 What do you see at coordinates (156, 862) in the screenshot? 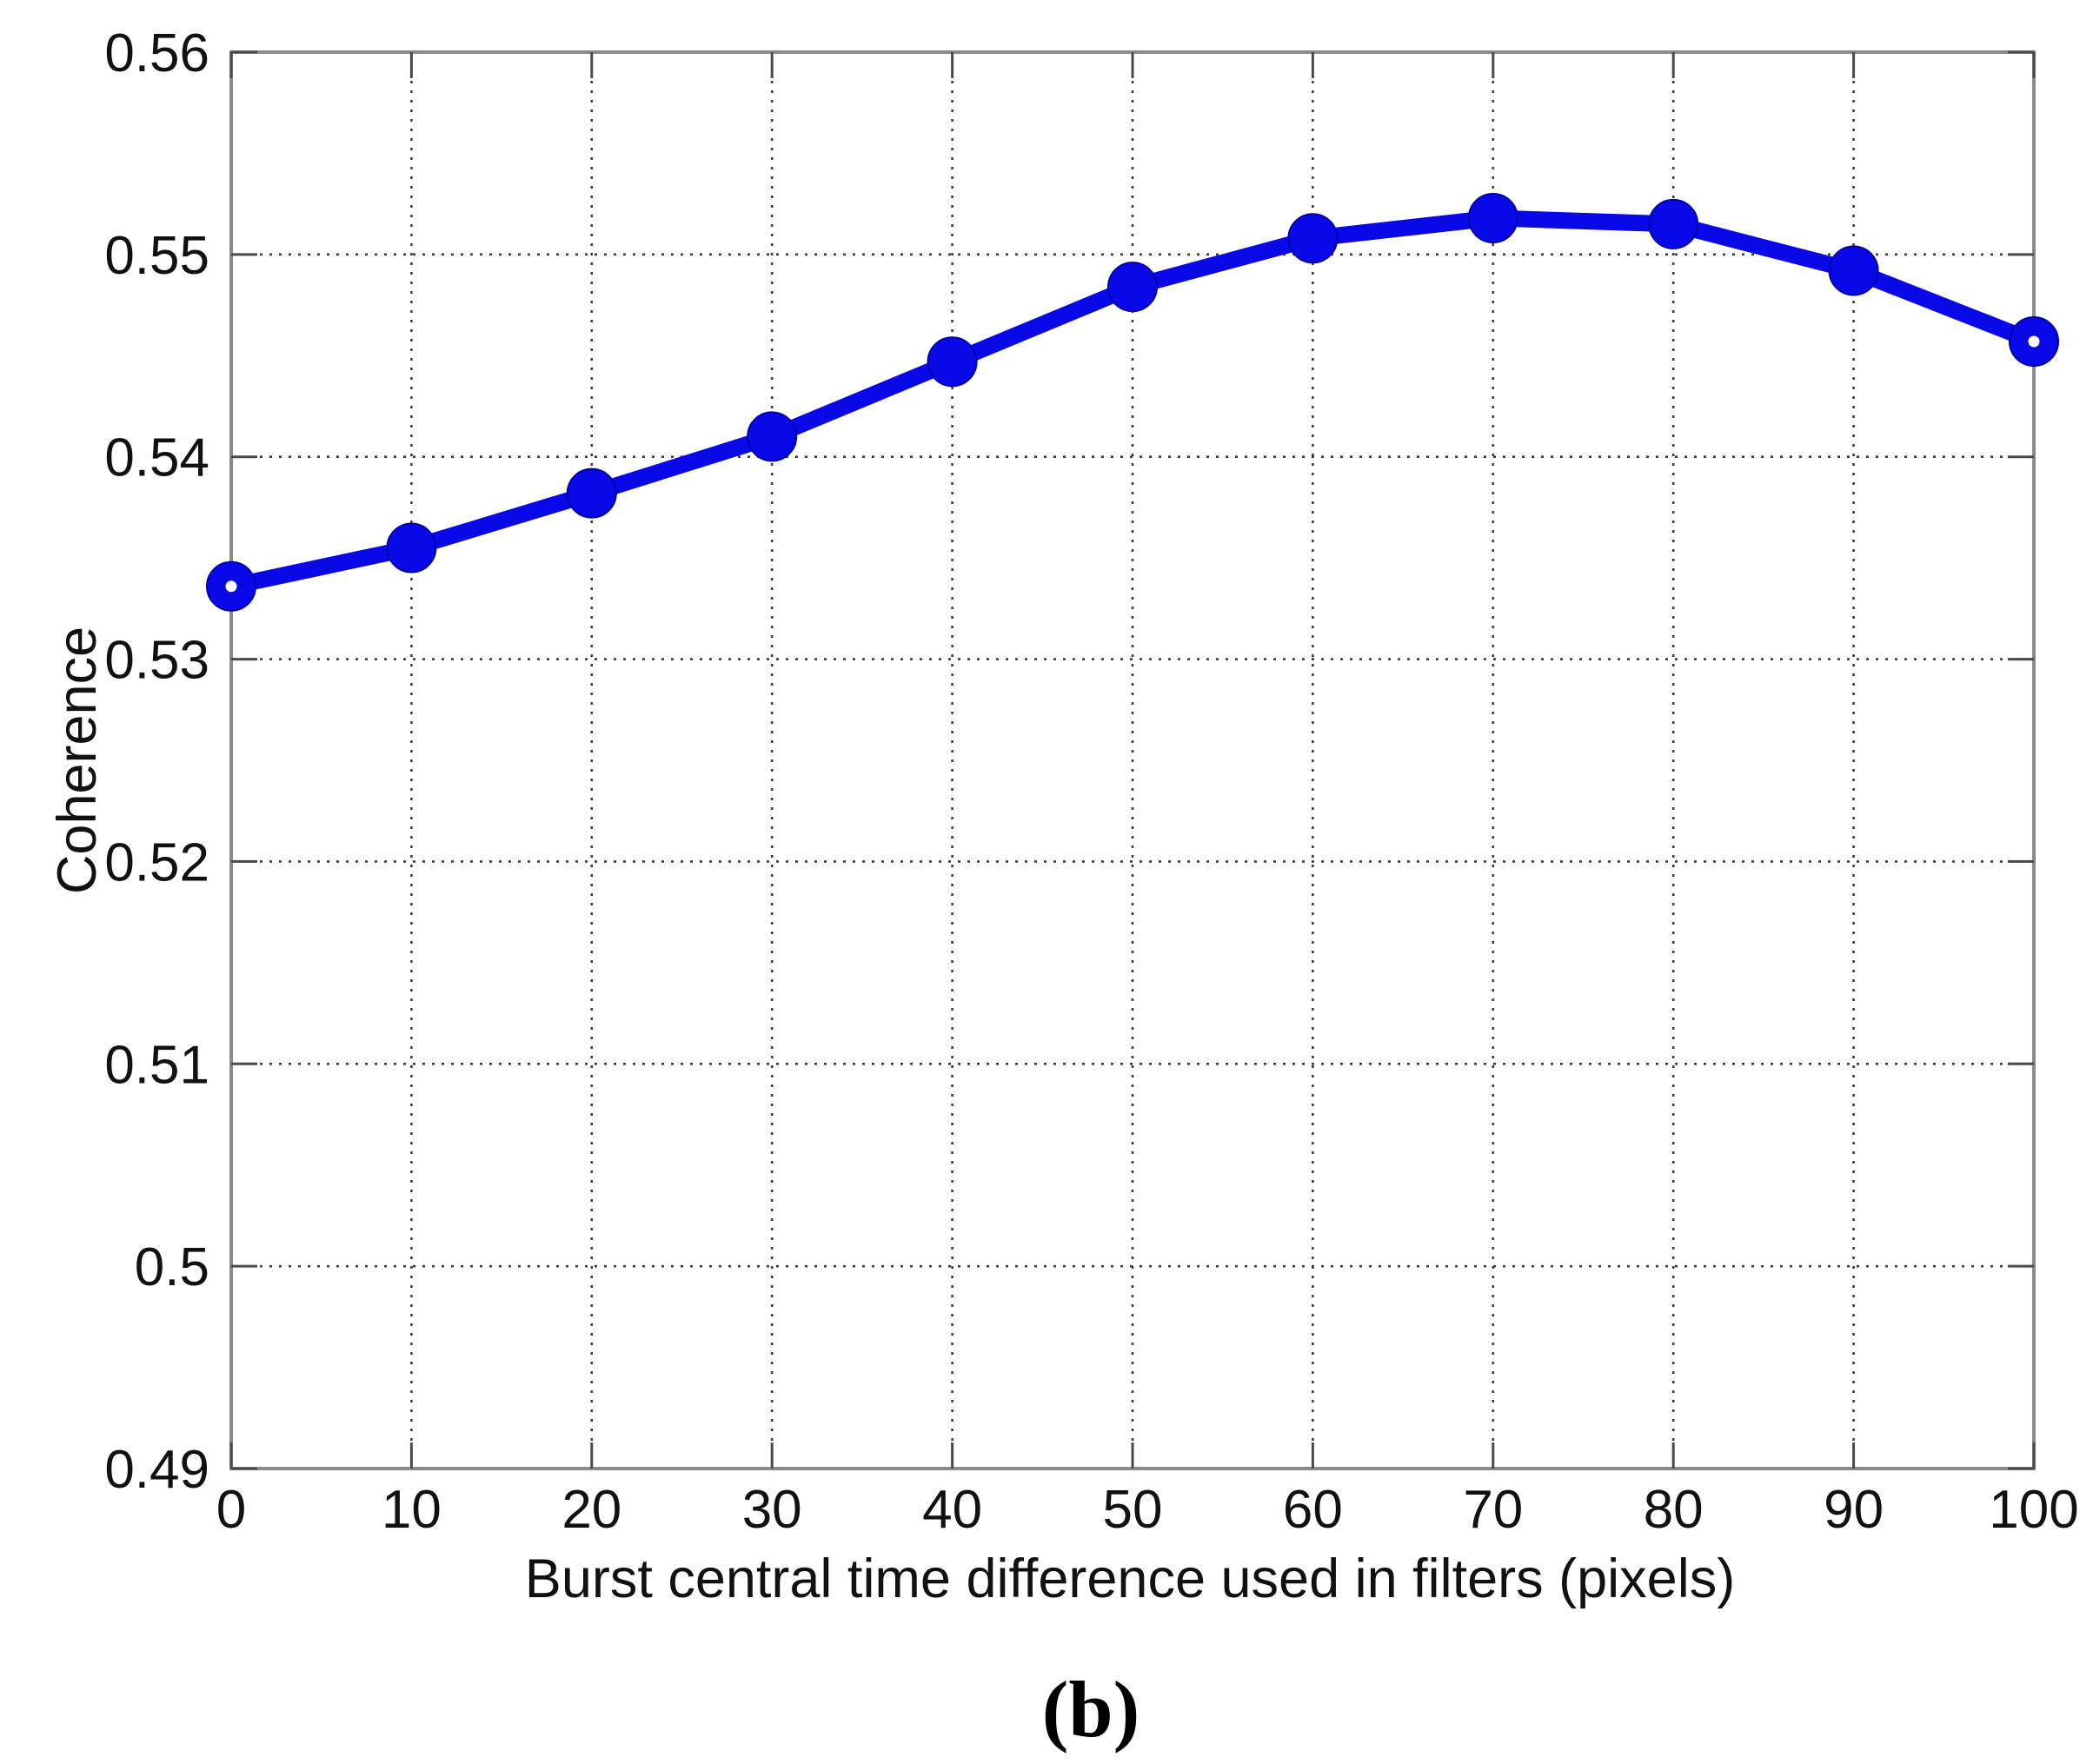
I see `y-tick-label-0.52: 0.52` at bounding box center [156, 862].